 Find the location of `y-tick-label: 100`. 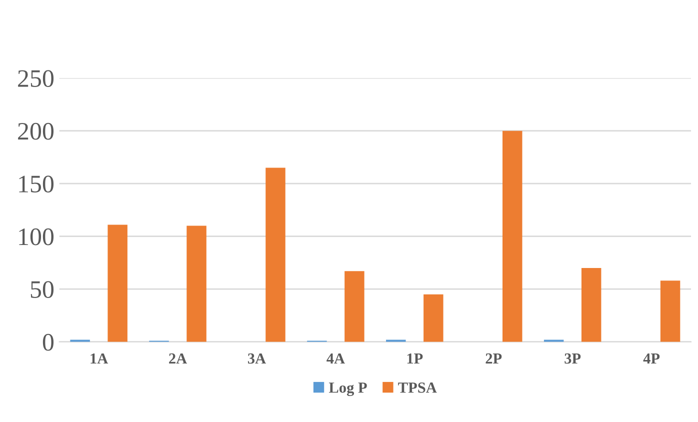

y-tick-label: 100 is located at coordinates (36, 237).